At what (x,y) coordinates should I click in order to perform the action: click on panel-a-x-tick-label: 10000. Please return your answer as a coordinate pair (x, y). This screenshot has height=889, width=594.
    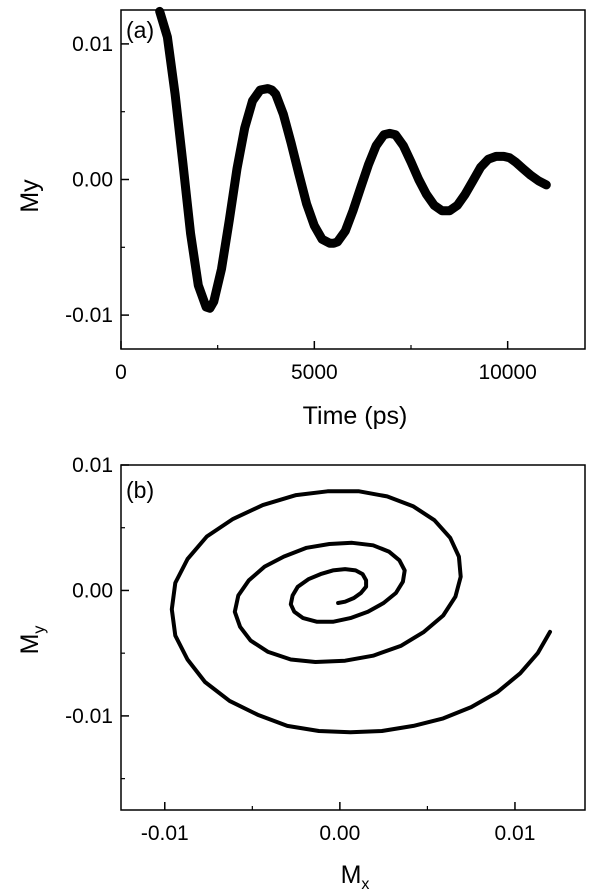
    Looking at the image, I should click on (507, 372).